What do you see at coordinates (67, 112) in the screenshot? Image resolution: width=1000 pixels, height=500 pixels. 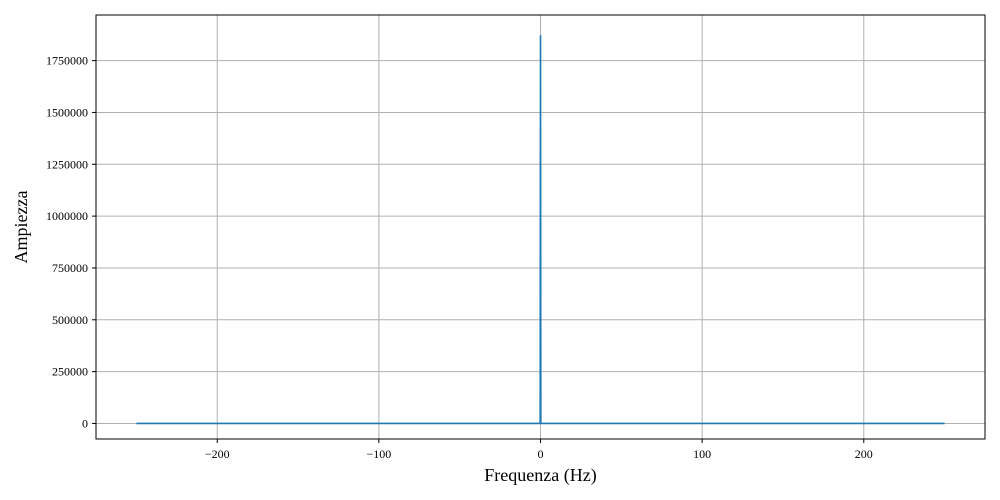 I see `y-tick-label: 1500000` at bounding box center [67, 112].